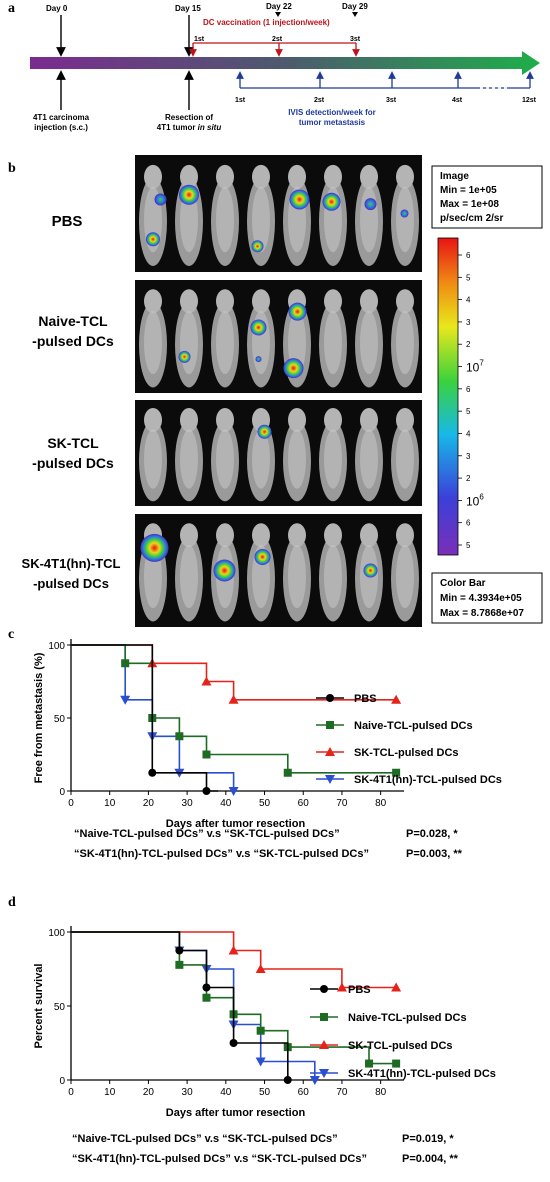 The width and height of the screenshot is (550, 1182). Describe the element at coordinates (265, 1092) in the screenshot. I see `x-tick-label: 50` at that location.